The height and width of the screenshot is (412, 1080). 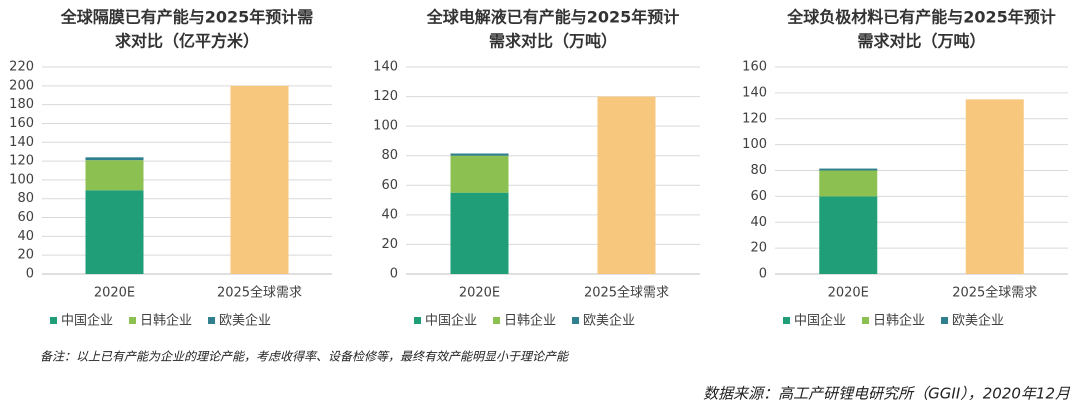 I want to click on y-tick-label: 200, so click(x=21, y=85).